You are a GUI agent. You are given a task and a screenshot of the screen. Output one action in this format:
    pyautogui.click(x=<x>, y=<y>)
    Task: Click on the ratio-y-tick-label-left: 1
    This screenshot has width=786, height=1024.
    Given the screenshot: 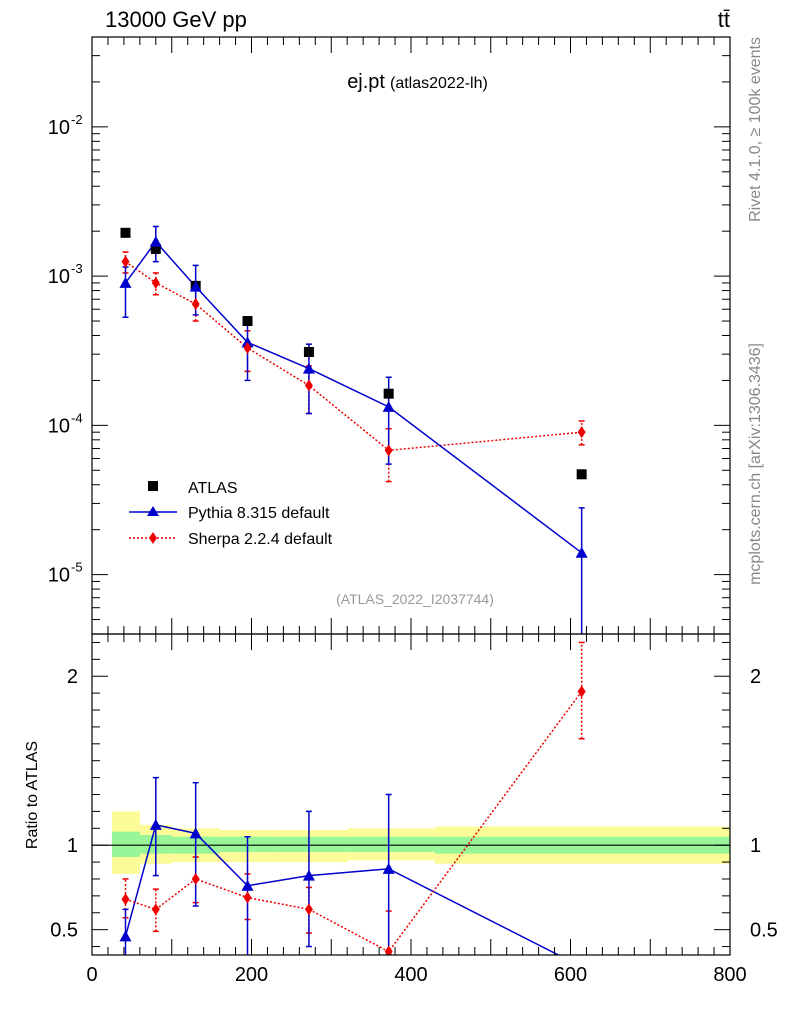 What is the action you would take?
    pyautogui.click(x=72, y=846)
    